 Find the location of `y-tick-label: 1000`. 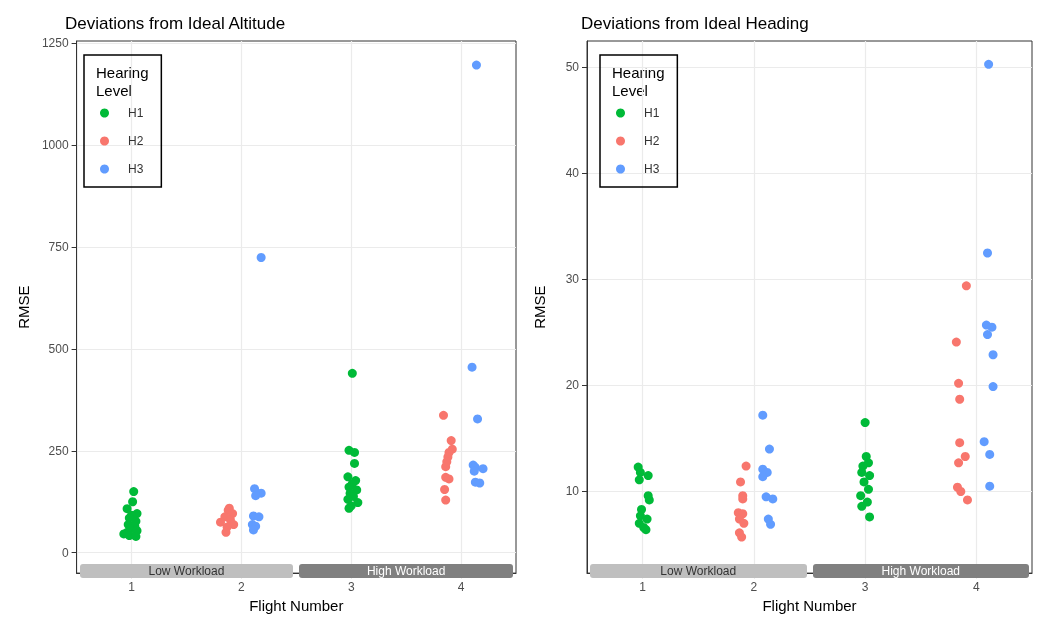

y-tick-label: 1000 is located at coordinates (55, 144).